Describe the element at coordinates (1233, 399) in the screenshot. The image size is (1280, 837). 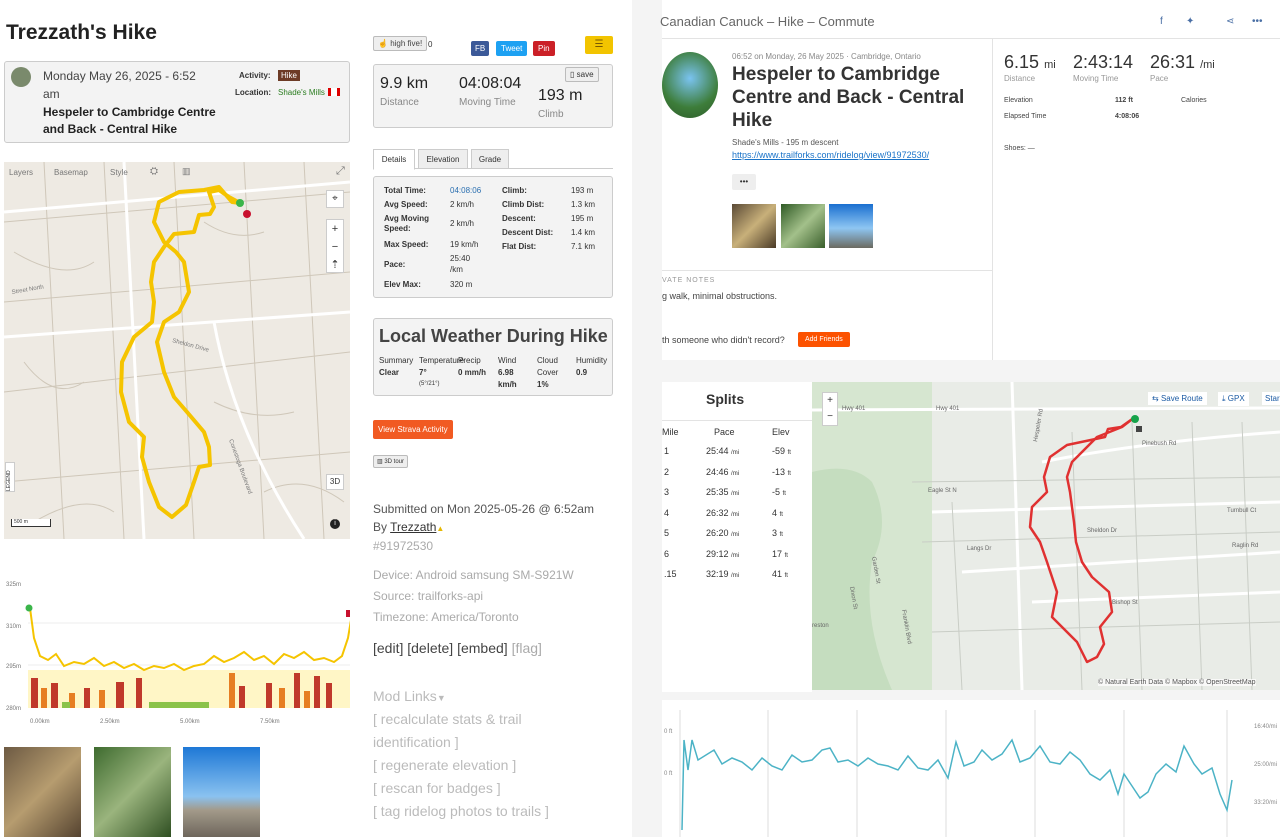
I see `gpx-button: ⤓ GPX` at that location.